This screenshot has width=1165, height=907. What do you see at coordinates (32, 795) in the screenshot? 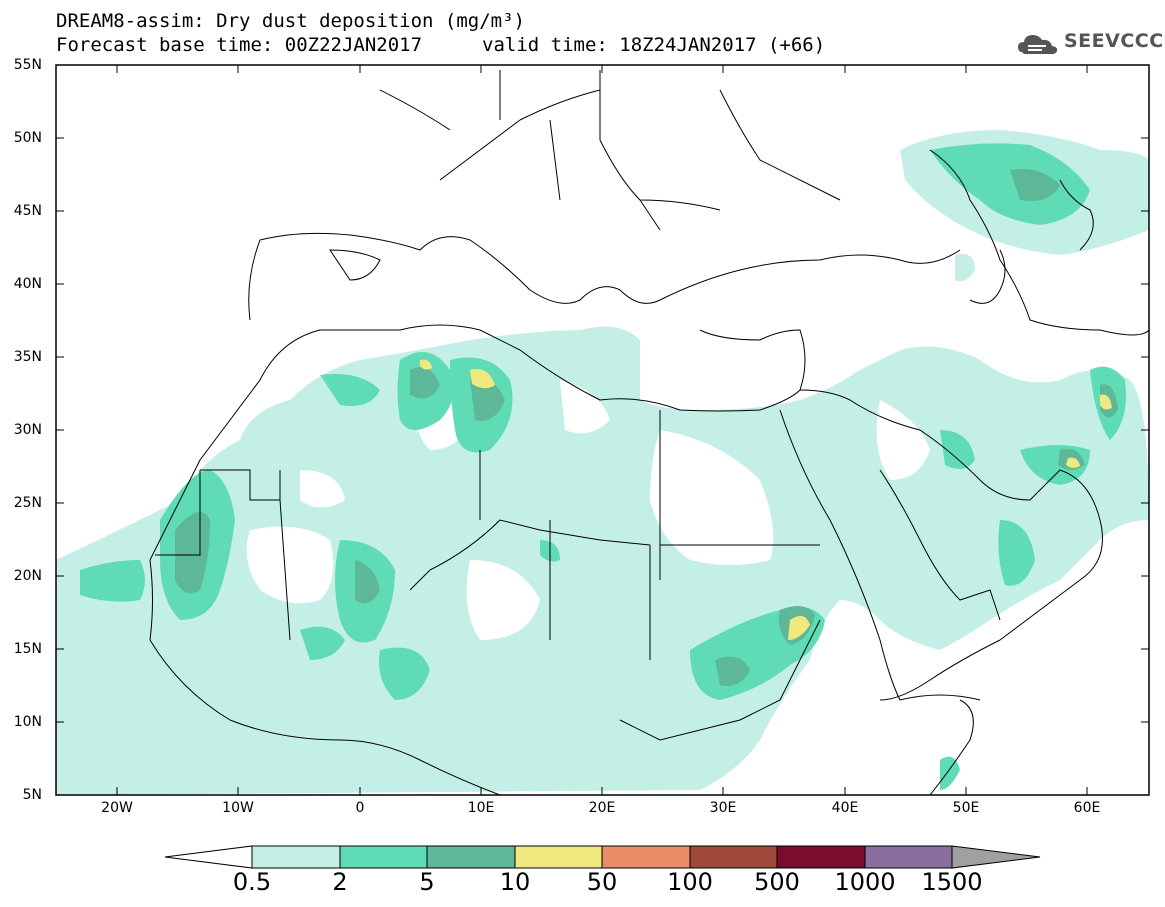
I see `lat-label: 5N` at bounding box center [32, 795].